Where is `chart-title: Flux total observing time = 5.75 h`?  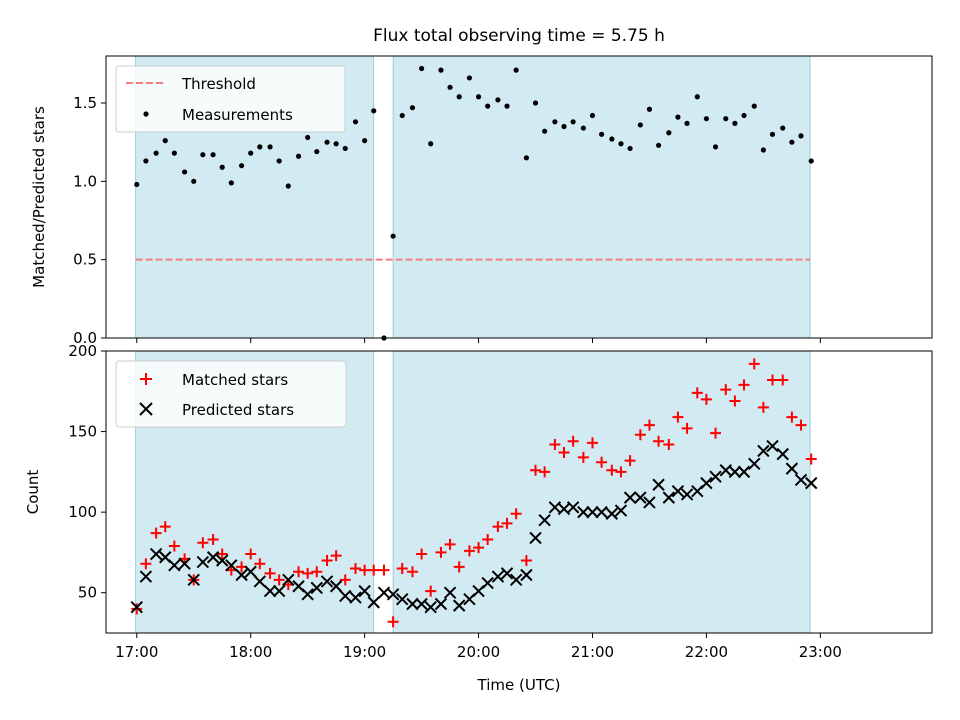
chart-title: Flux total observing time = 5.75 h is located at coordinates (519, 36).